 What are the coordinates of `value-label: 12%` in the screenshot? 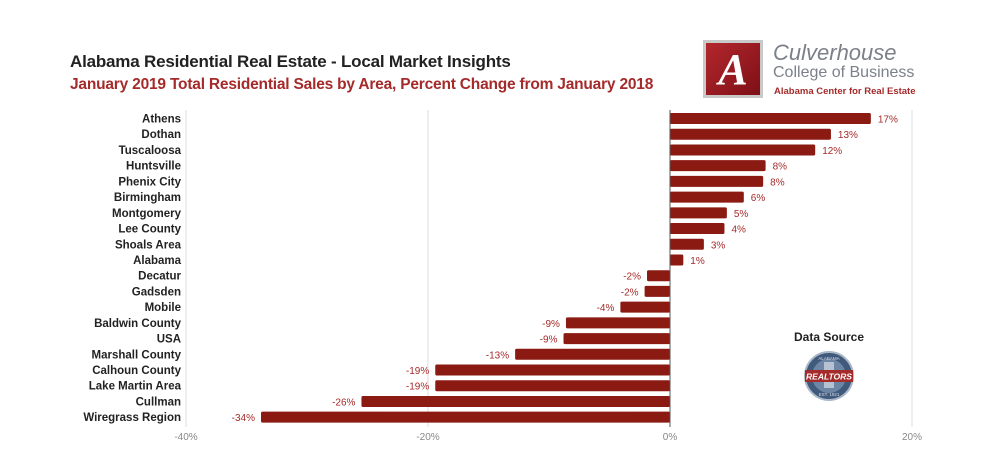 It's located at (832, 151).